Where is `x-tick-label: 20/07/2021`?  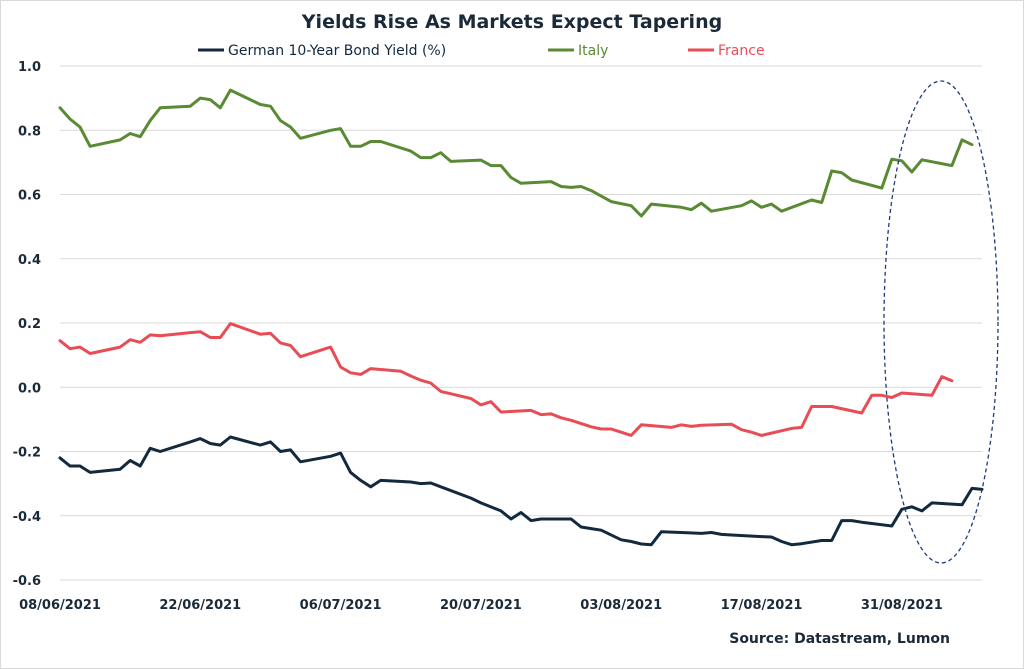
x-tick-label: 20/07/2021 is located at coordinates (481, 605).